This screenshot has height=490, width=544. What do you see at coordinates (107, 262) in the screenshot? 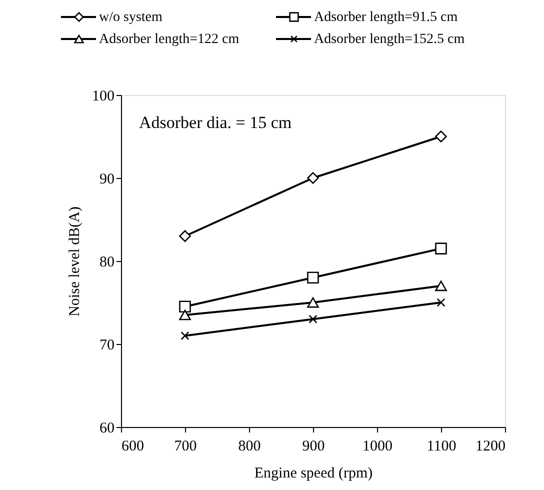
I see `y-tick-label: 80` at bounding box center [107, 262].